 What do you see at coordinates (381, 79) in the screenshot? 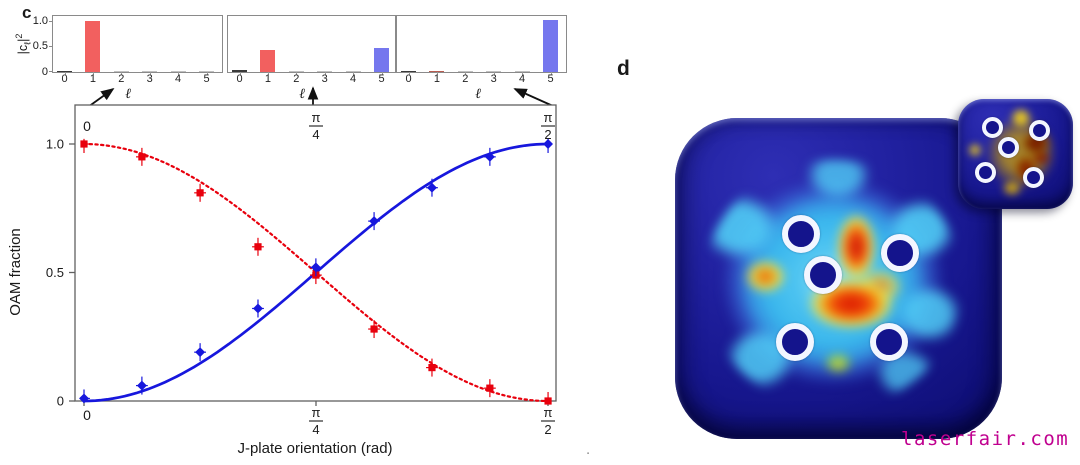
I see `x-tick-label: 5` at bounding box center [381, 79].